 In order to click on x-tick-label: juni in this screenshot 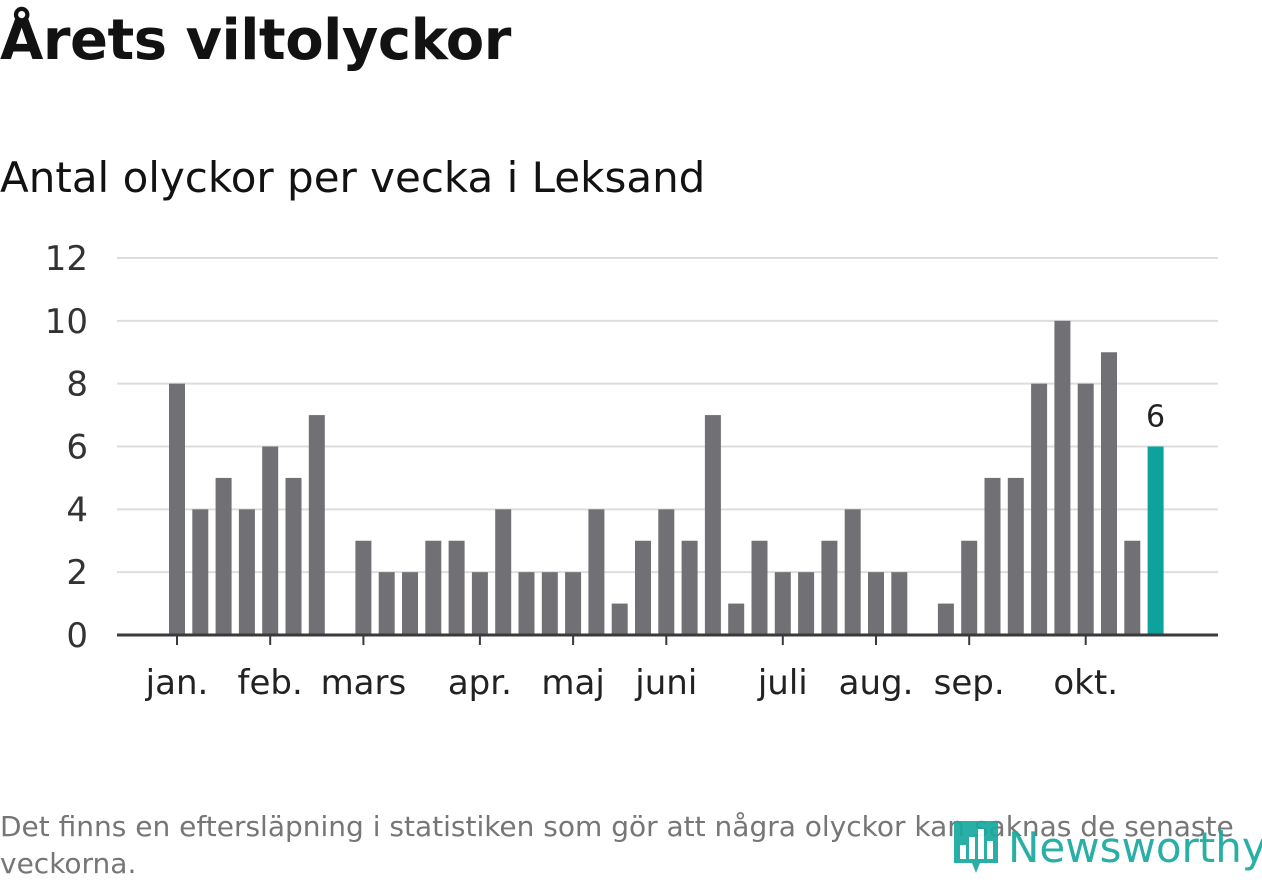, I will do `click(665, 683)`.